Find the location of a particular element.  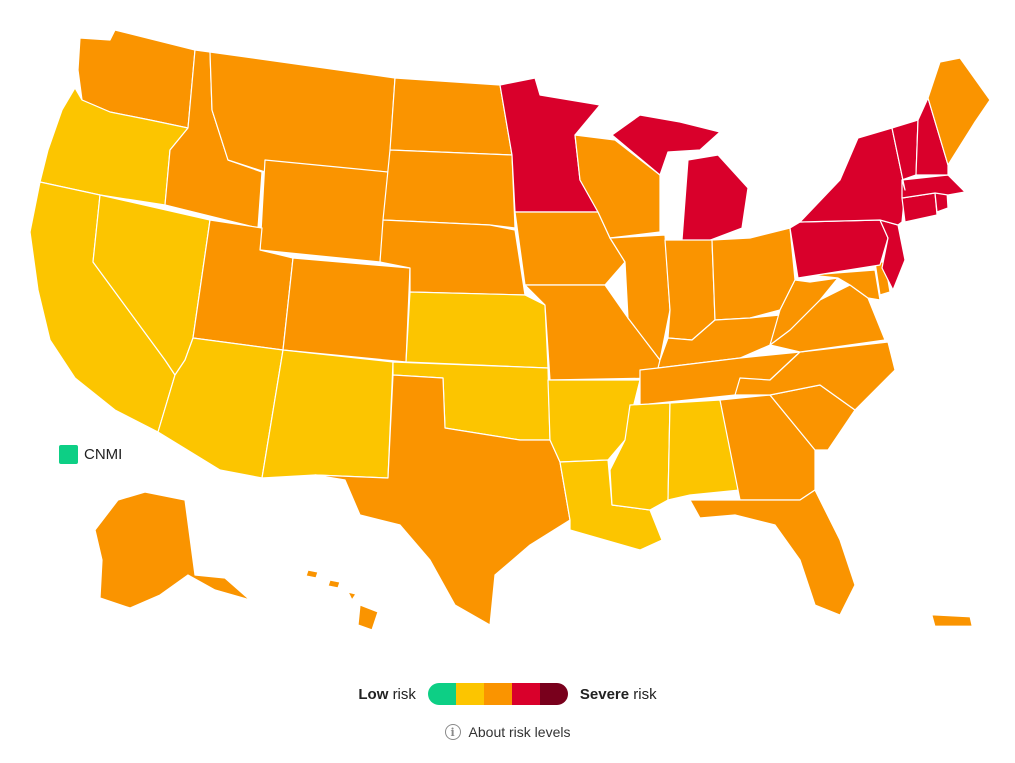

cnmi-swatch is located at coordinates (68, 454).